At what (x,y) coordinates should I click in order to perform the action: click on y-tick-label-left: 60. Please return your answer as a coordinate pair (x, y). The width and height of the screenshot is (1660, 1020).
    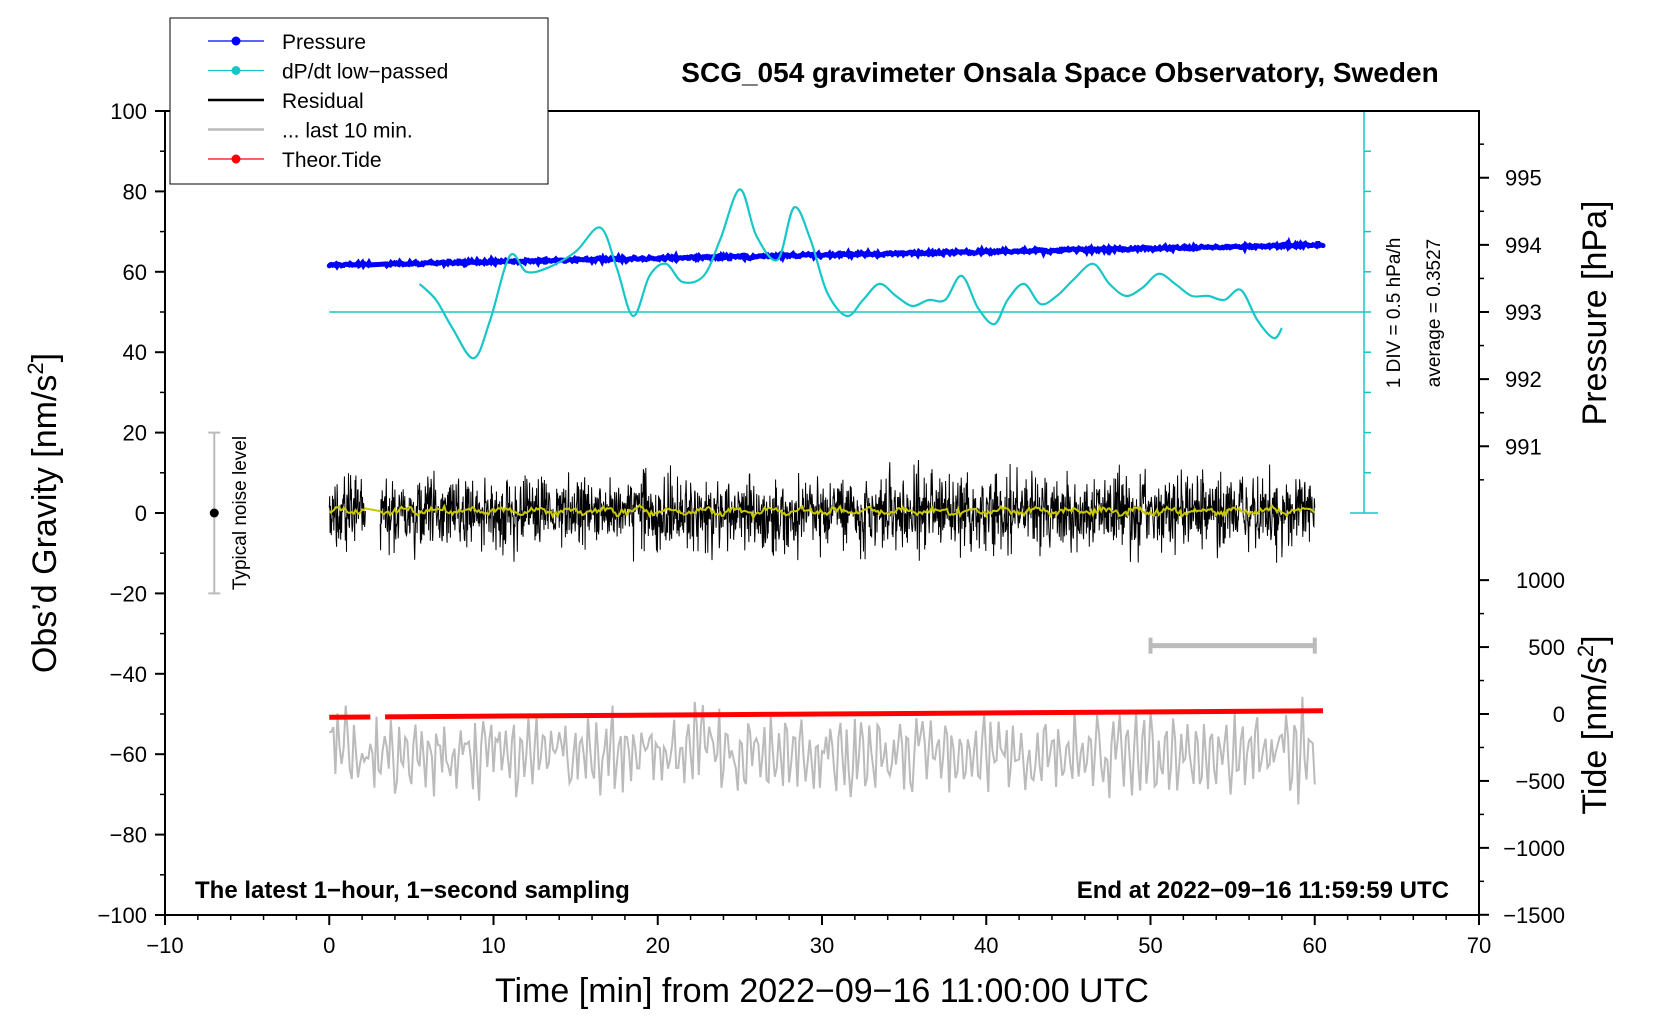
    Looking at the image, I should click on (135, 272).